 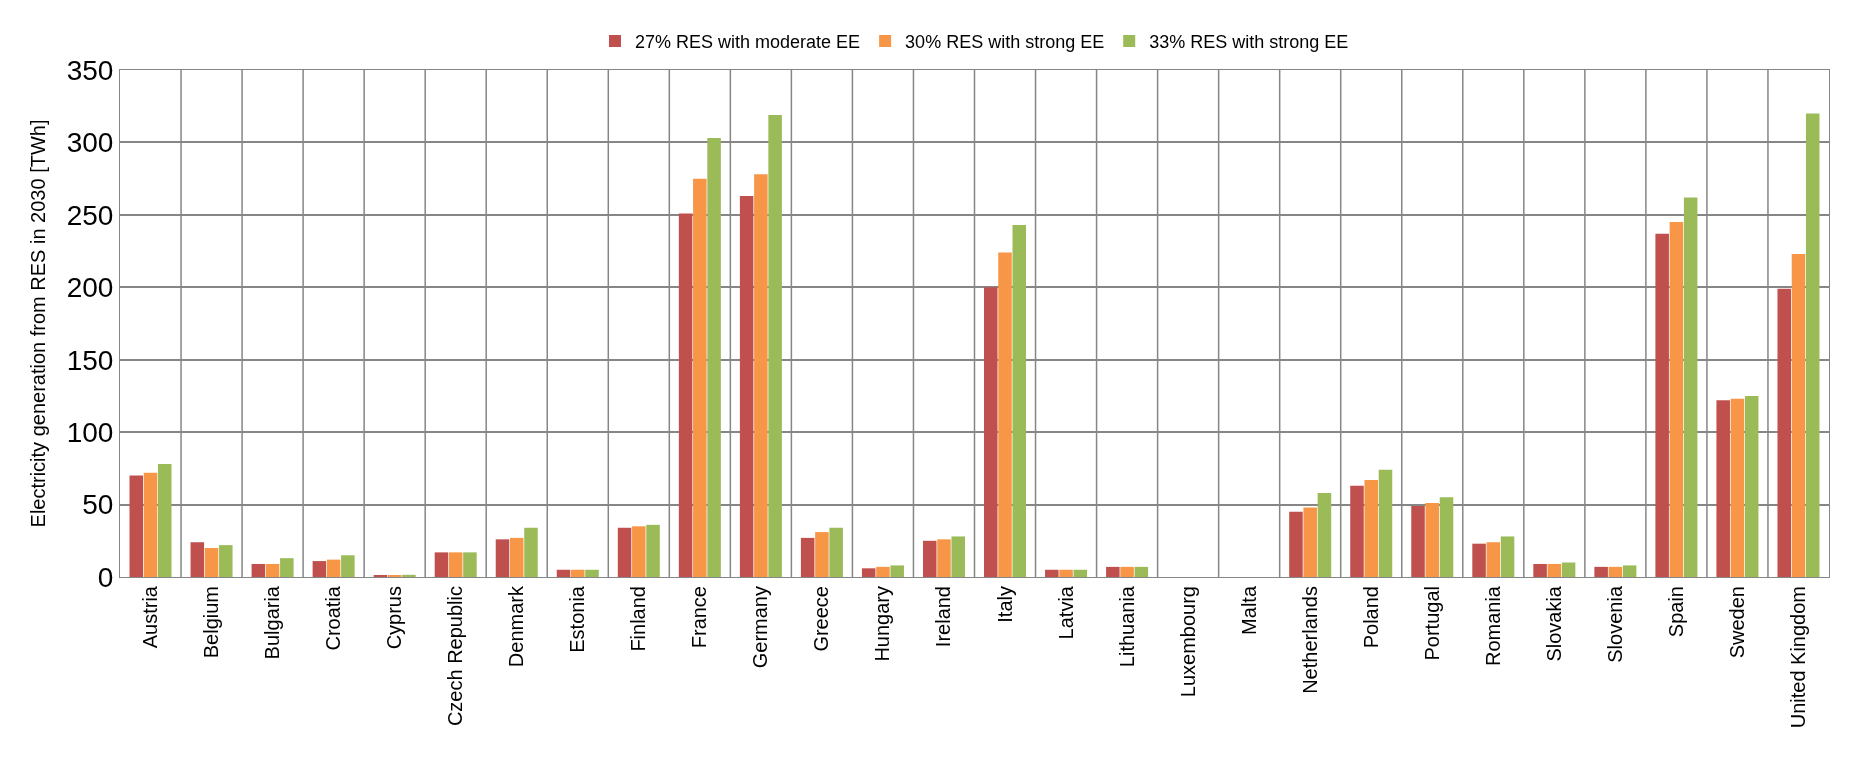 I want to click on x-tick-label: Spain, so click(x=1675, y=612).